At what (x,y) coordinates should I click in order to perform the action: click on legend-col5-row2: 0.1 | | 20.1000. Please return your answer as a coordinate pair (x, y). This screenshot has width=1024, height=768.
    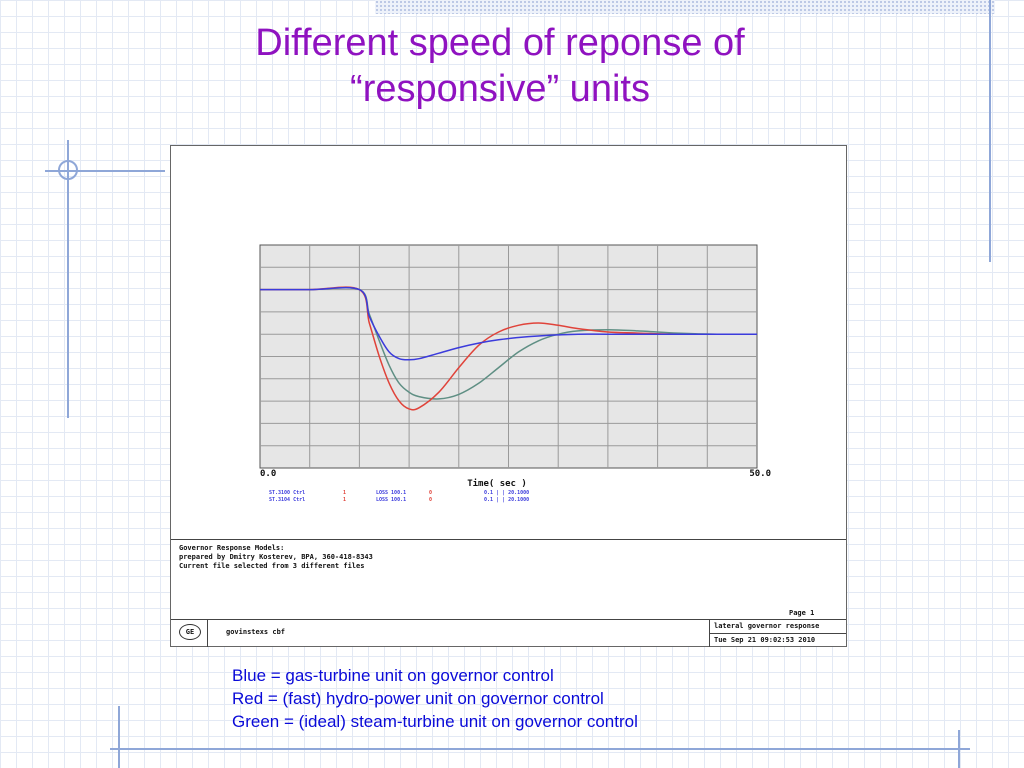
    Looking at the image, I should click on (506, 500).